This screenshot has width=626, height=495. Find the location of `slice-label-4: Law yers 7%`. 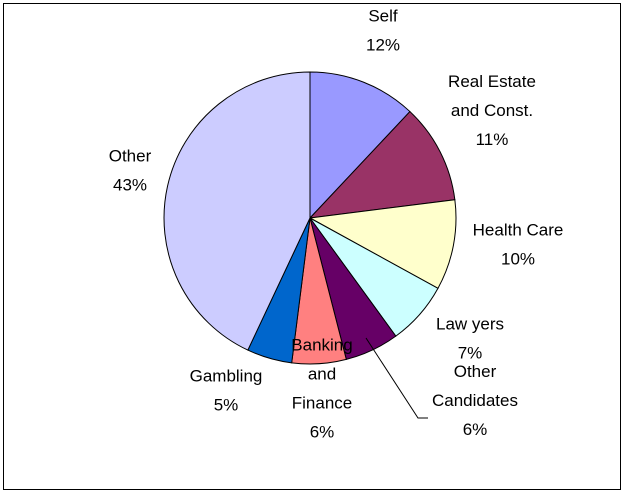

slice-label-4: Law yers 7% is located at coordinates (470, 339).